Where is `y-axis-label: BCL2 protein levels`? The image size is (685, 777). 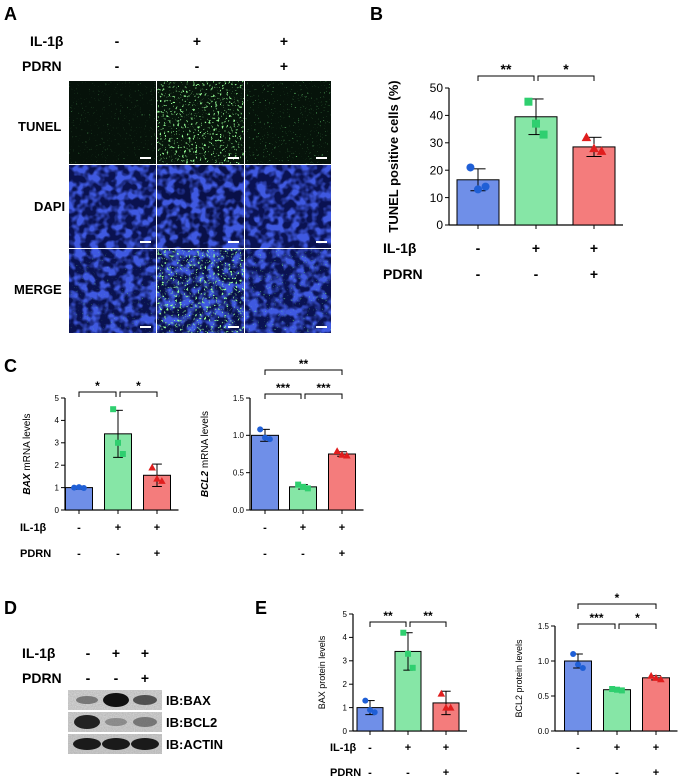
y-axis-label: BCL2 protein levels is located at coordinates (519, 678).